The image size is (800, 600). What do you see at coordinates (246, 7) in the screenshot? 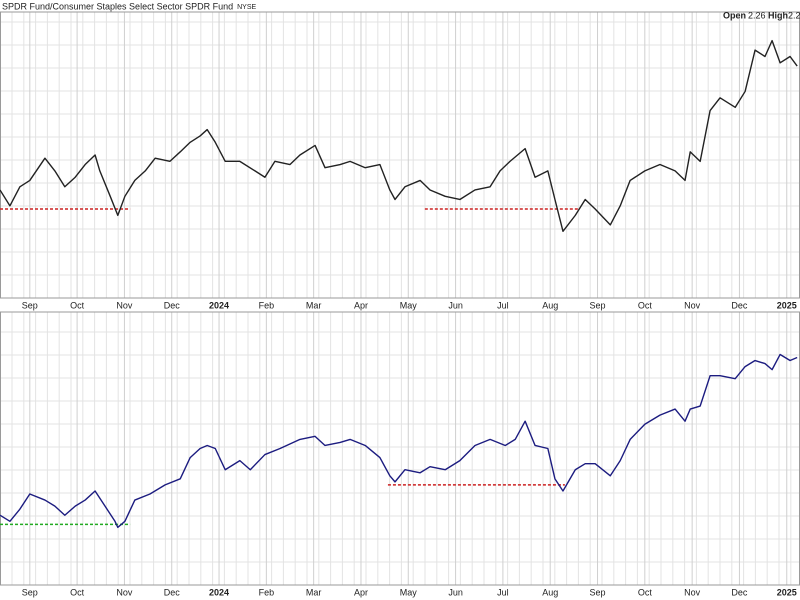
I see `exchange: NYSE` at bounding box center [246, 7].